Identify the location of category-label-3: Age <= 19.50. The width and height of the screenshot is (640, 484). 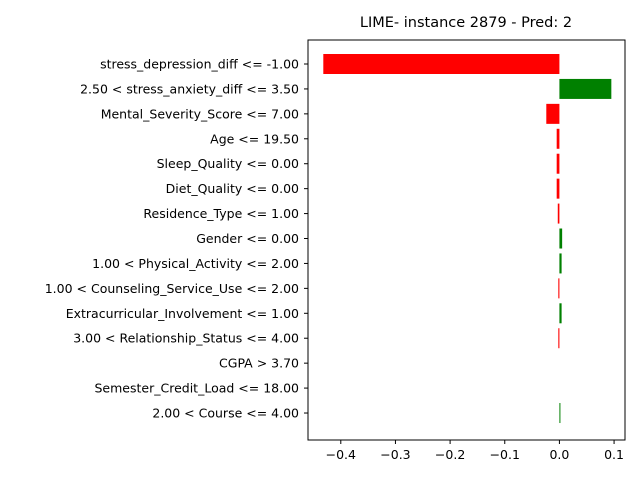
(254, 138).